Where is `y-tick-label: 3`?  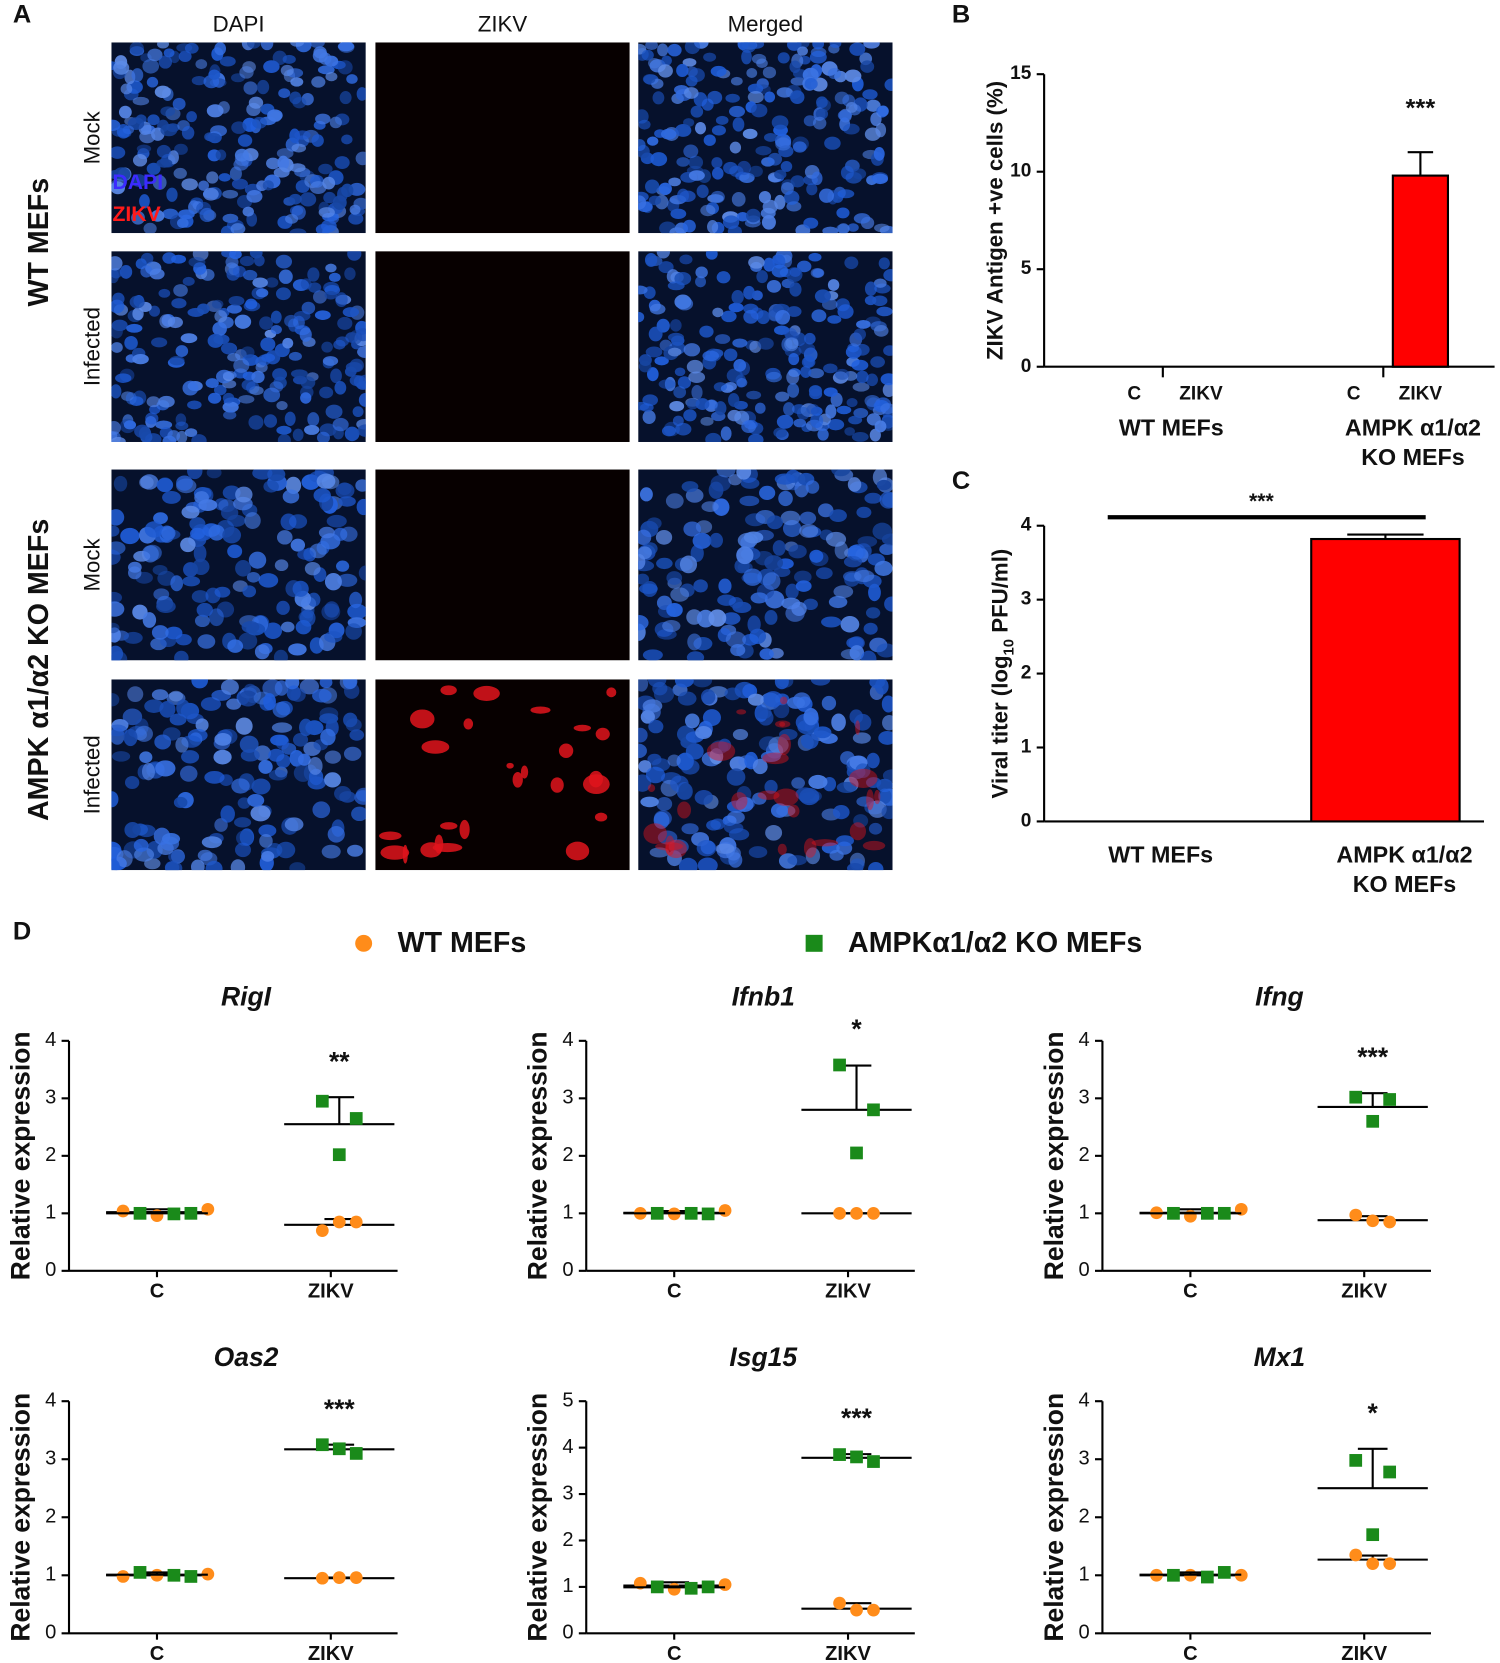 y-tick-label: 3 is located at coordinates (1083, 1459).